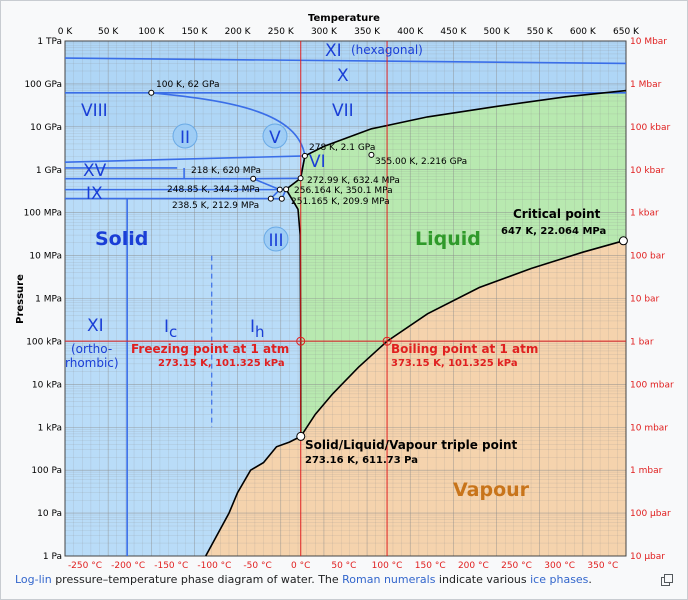 The height and width of the screenshot is (600, 688). Describe the element at coordinates (300, 566) in the screenshot. I see `celsius-tick-label: 0 °C` at that location.